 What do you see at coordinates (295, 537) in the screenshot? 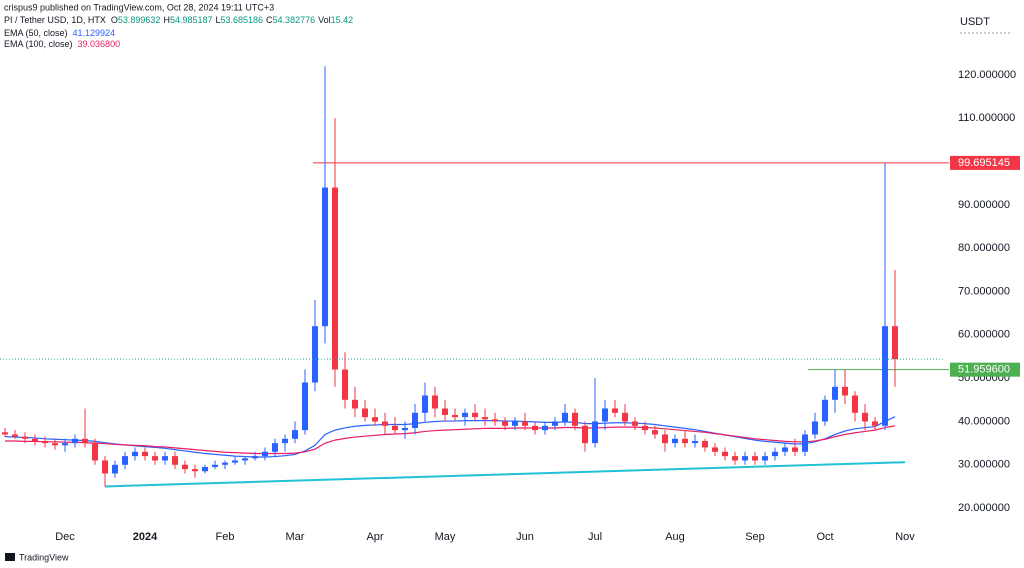
I see `x-tick-label: Mar` at bounding box center [295, 537].